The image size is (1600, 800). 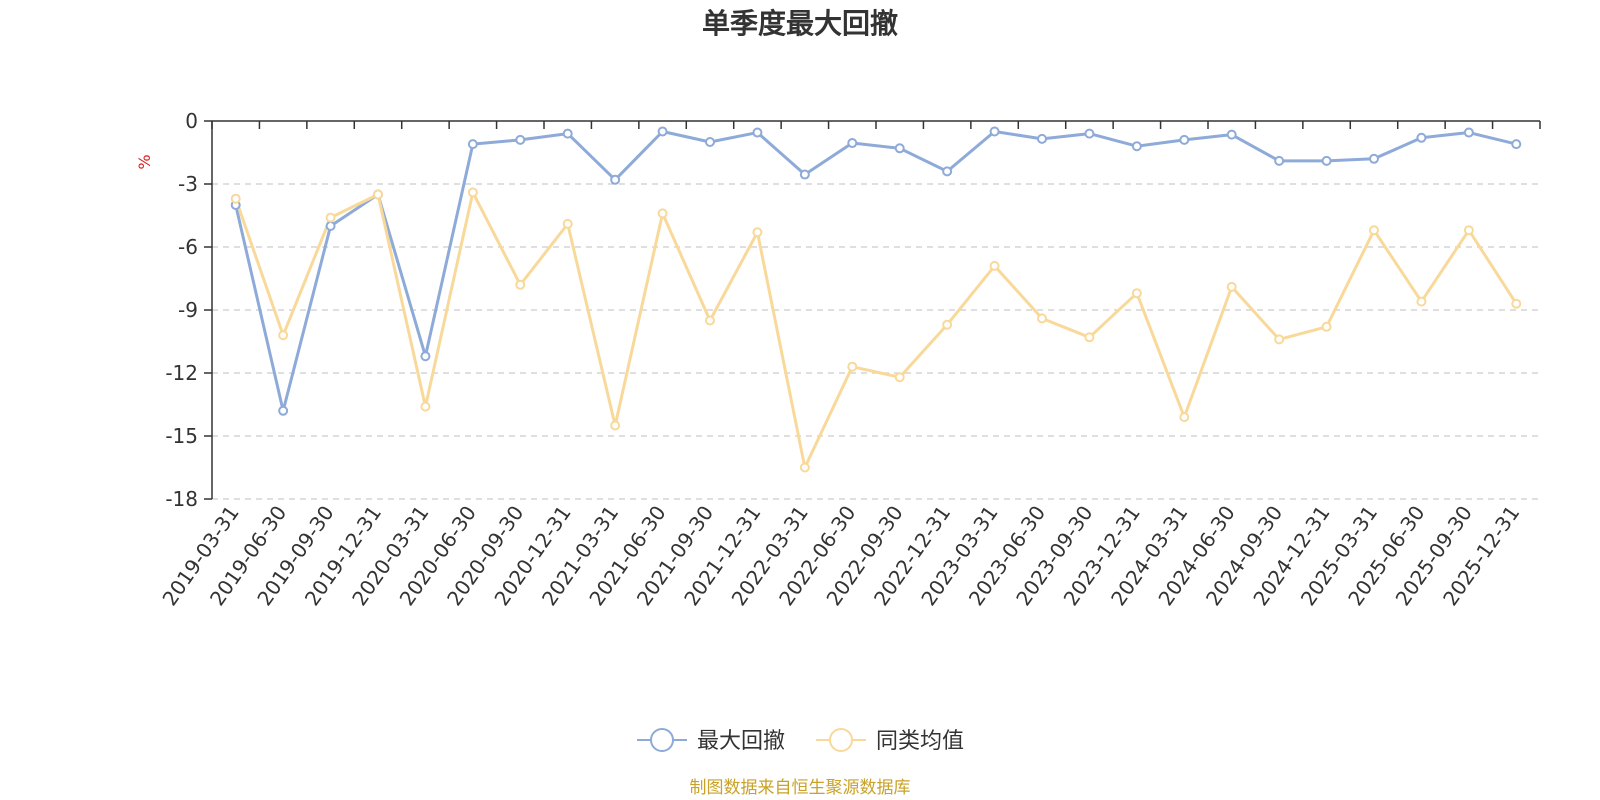 What do you see at coordinates (188, 184) in the screenshot?
I see `y-tick-label: -3` at bounding box center [188, 184].